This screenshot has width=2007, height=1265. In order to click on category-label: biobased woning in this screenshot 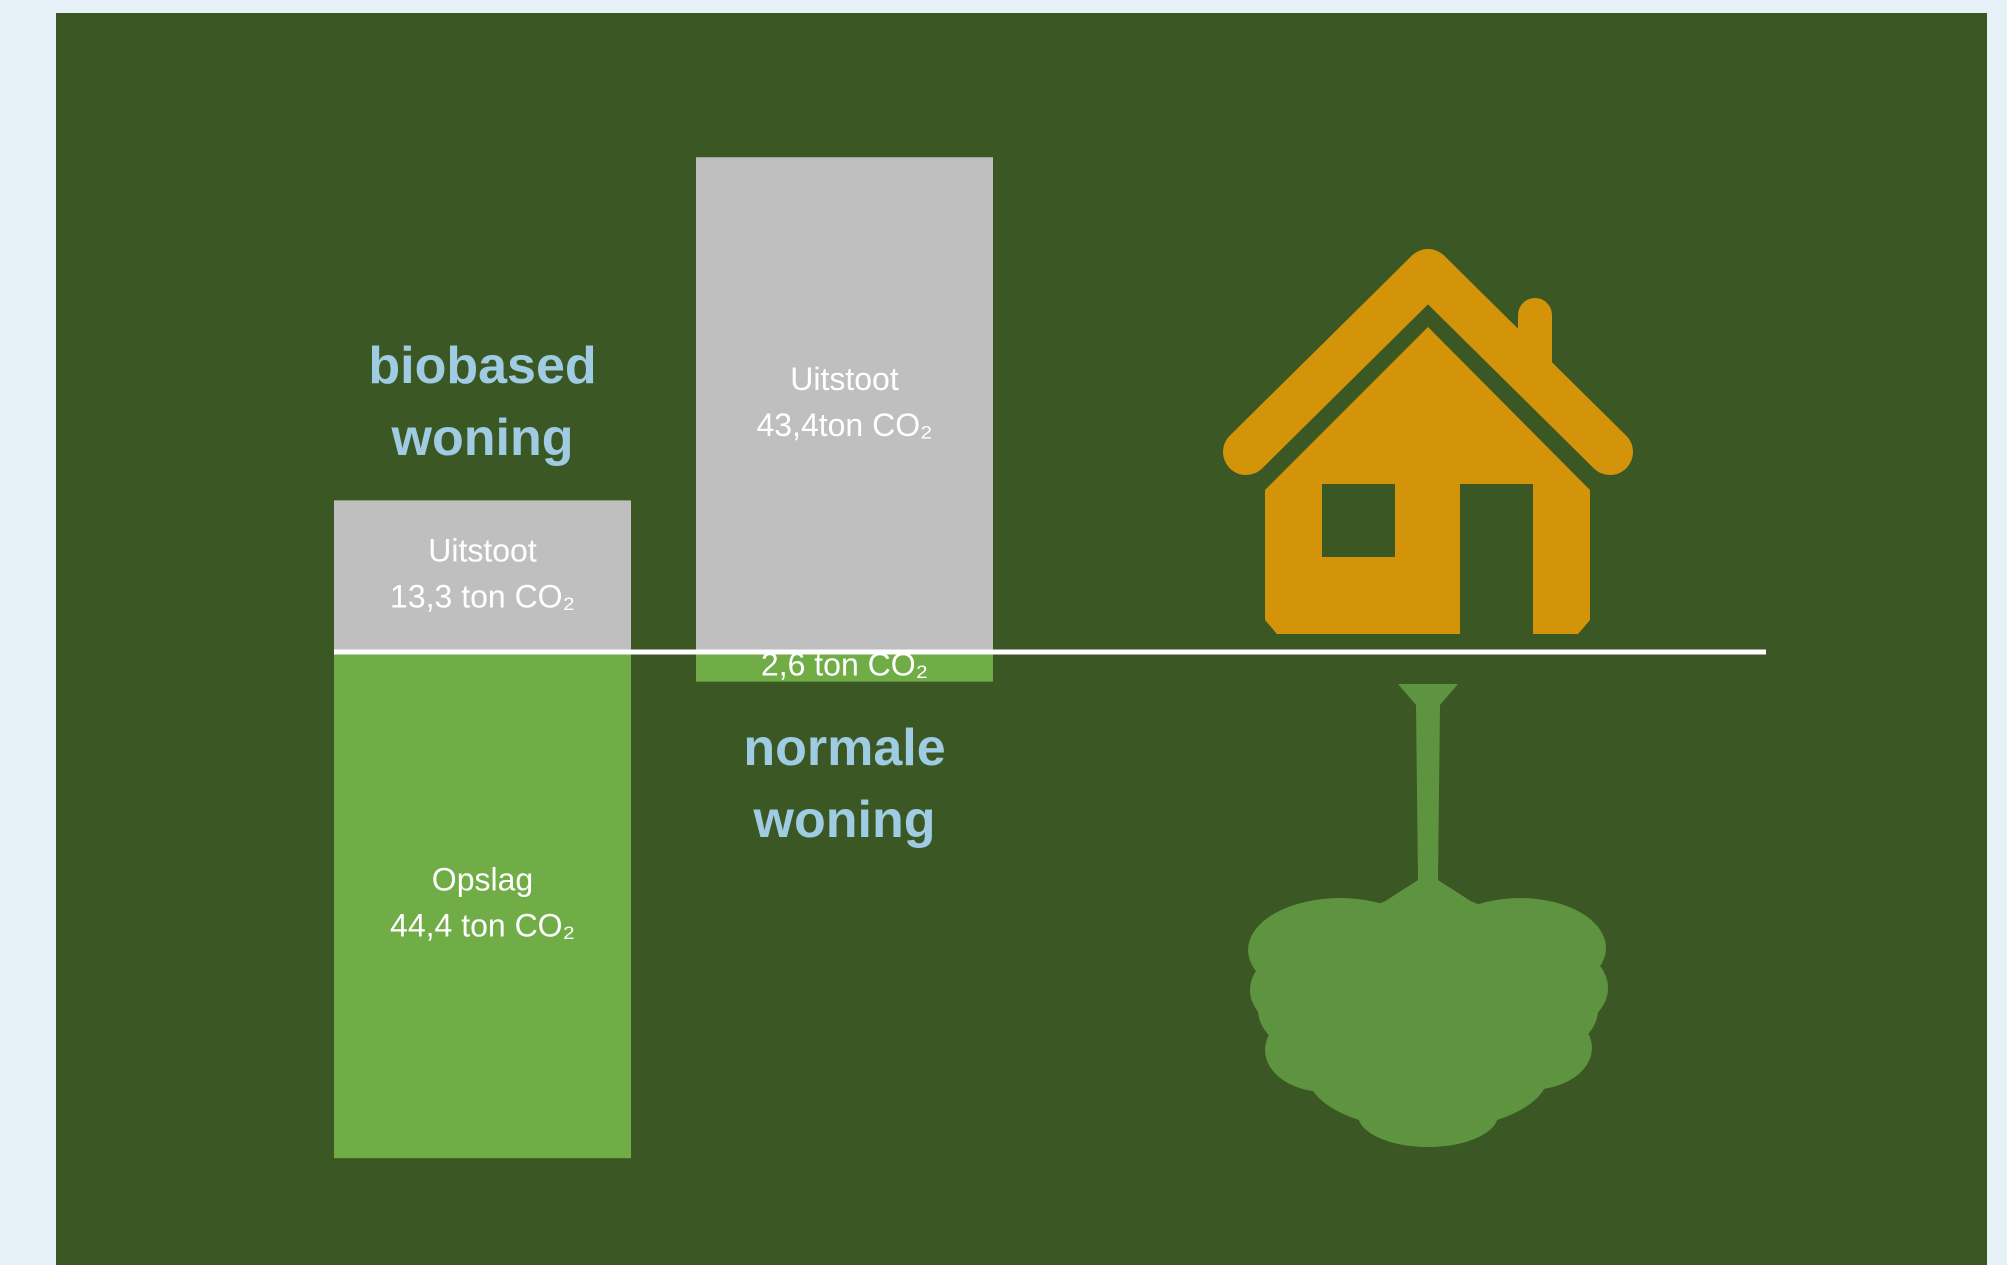, I will do `click(482, 402)`.